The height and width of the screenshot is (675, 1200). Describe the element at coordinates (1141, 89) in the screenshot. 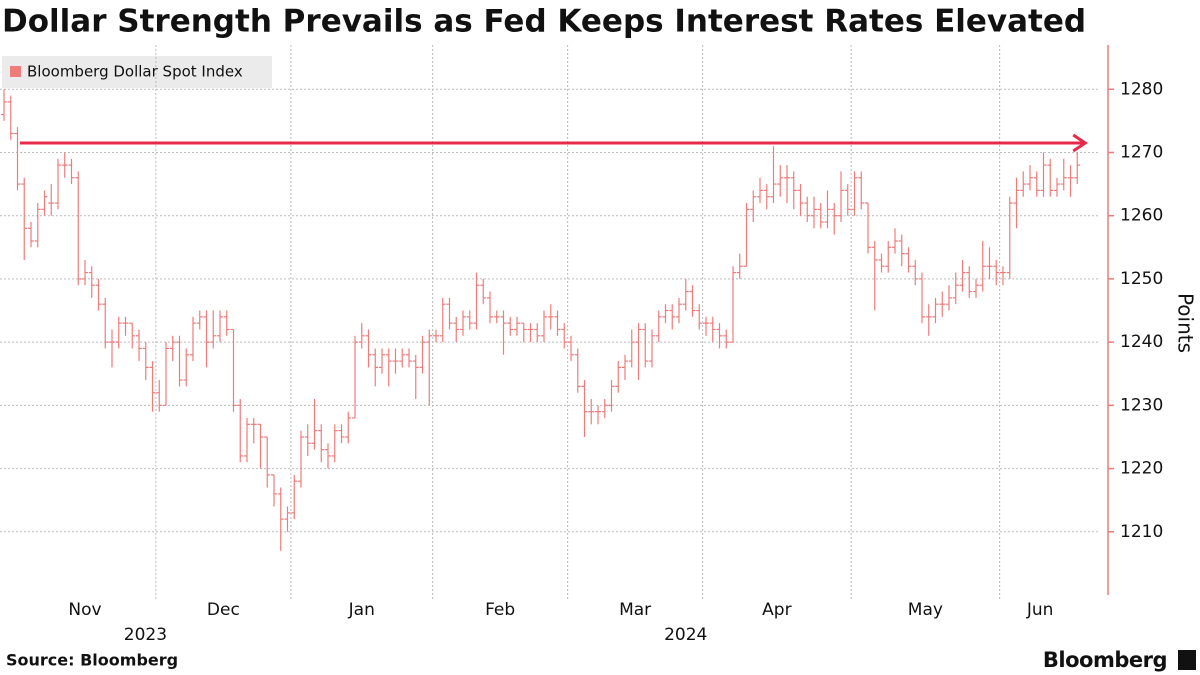

I see `y-tick-label: 1280` at that location.